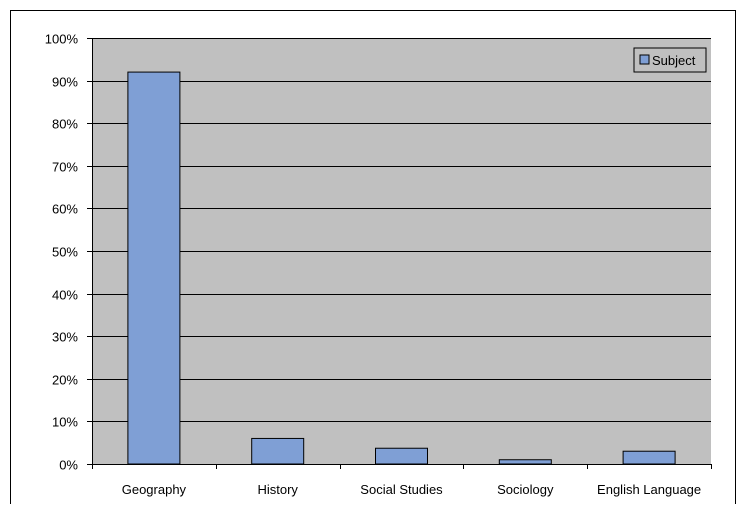 This screenshot has height=508, width=741. I want to click on legend: Subject, so click(670, 60).